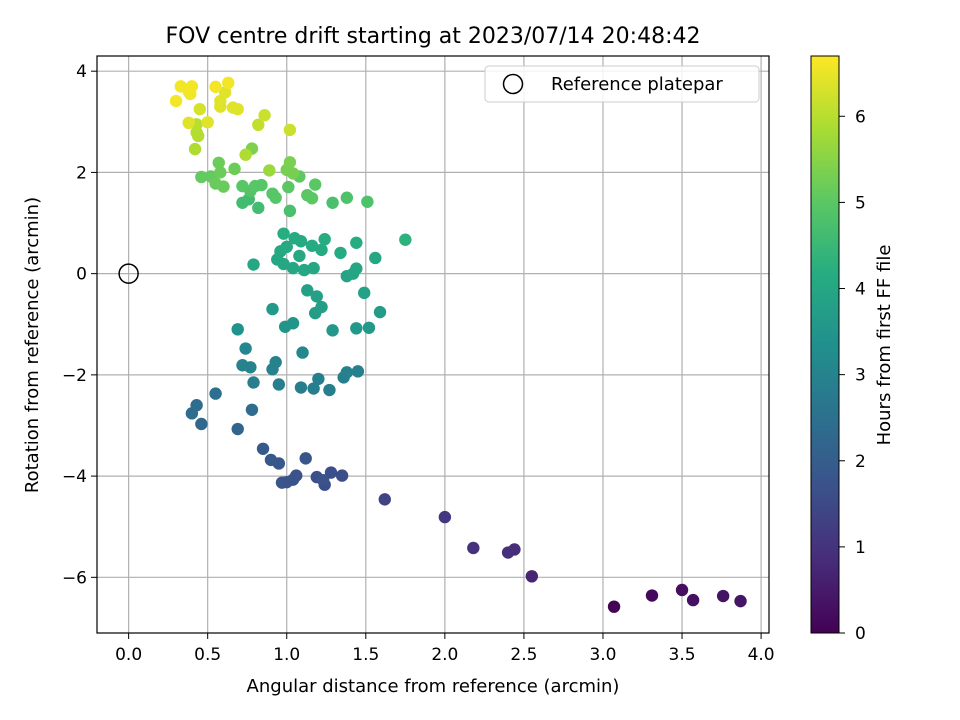 This screenshot has width=960, height=720. What do you see at coordinates (825, 344) in the screenshot?
I see `colorbar-bar` at bounding box center [825, 344].